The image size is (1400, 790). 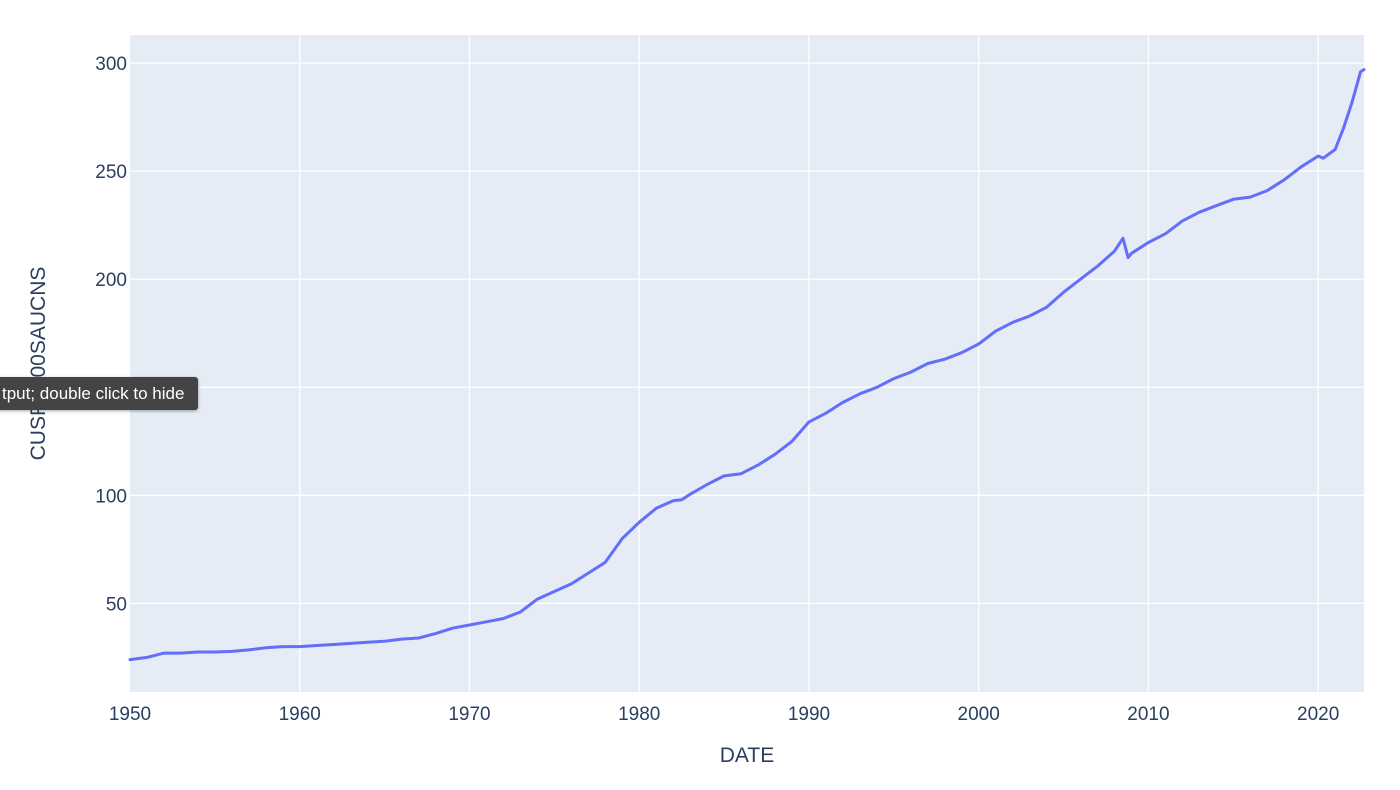 I want to click on x-tick-label: 2010, so click(x=1148, y=714).